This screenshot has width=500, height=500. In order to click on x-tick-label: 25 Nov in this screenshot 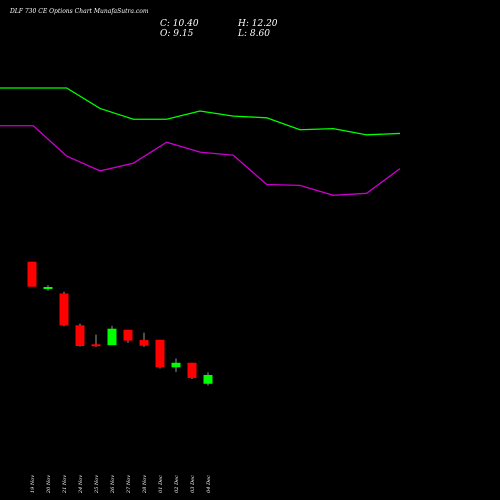, I will do `click(97, 484)`.